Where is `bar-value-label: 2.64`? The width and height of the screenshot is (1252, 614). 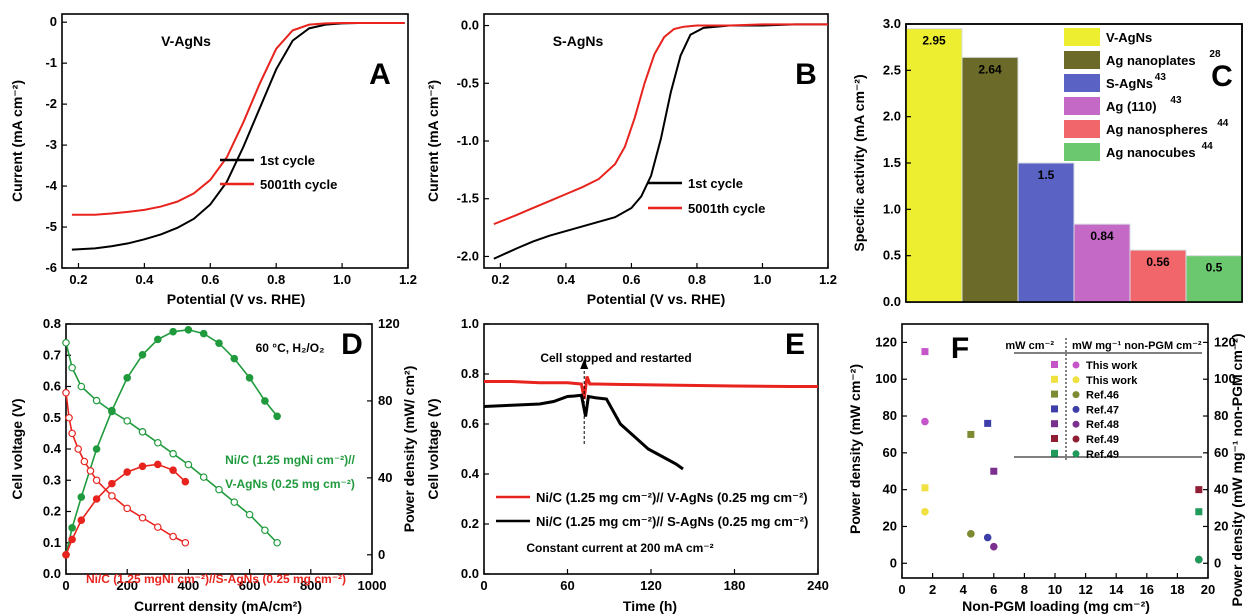
bar-value-label: 2.64 is located at coordinates (990, 69).